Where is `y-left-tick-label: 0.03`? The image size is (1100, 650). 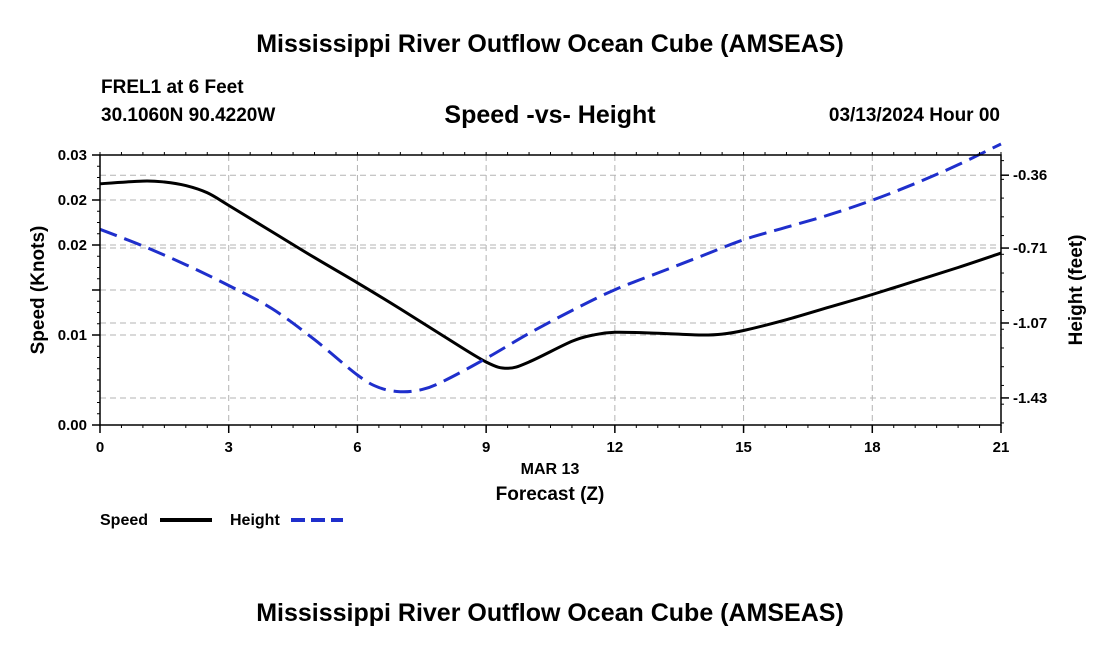 y-left-tick-label: 0.03 is located at coordinates (72, 155).